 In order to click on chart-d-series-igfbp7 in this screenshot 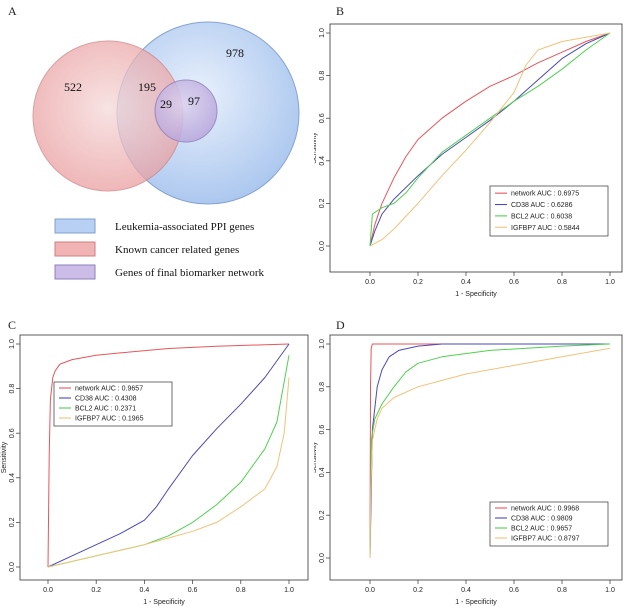, I will do `click(490, 453)`.